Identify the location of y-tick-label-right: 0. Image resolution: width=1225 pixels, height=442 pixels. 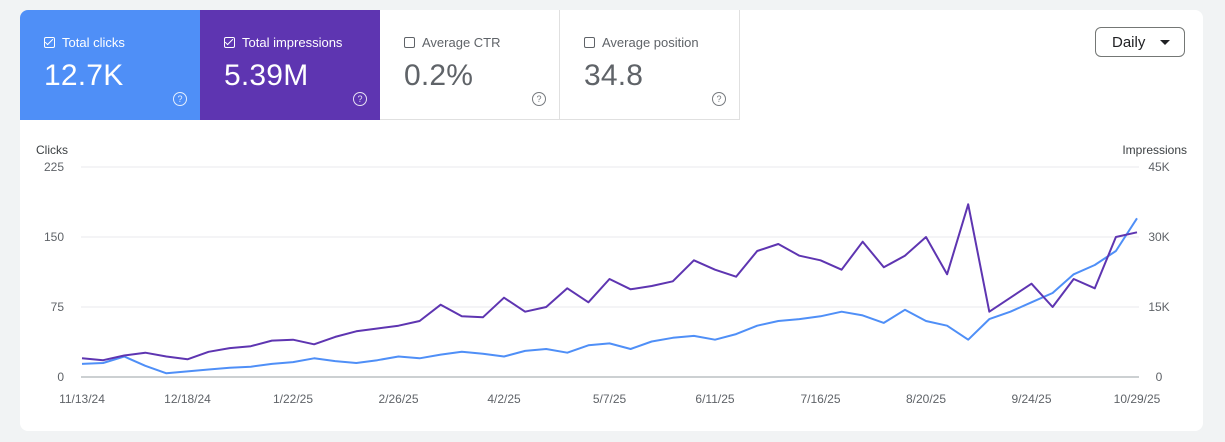
(1159, 377).